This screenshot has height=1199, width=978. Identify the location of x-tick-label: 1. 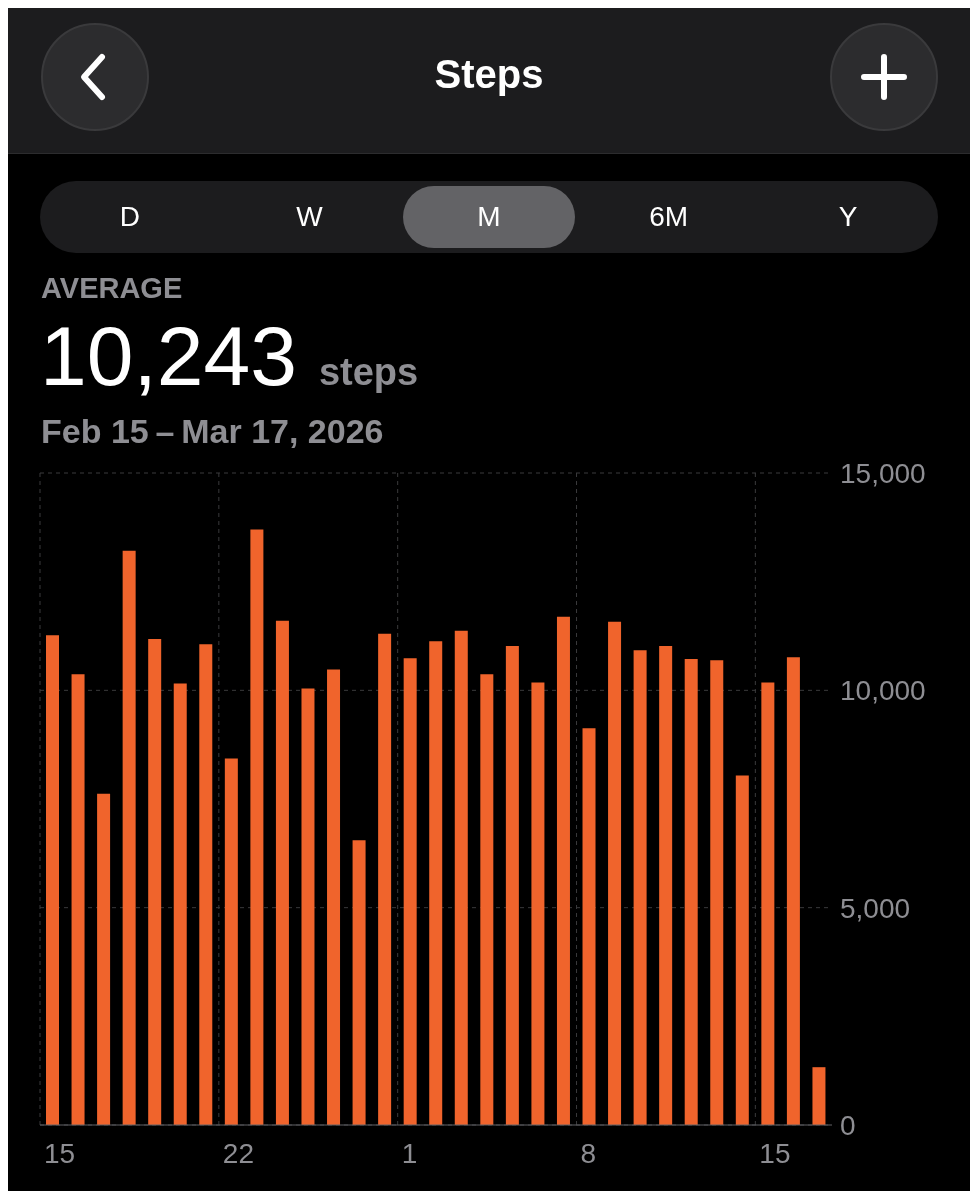
(409, 1153).